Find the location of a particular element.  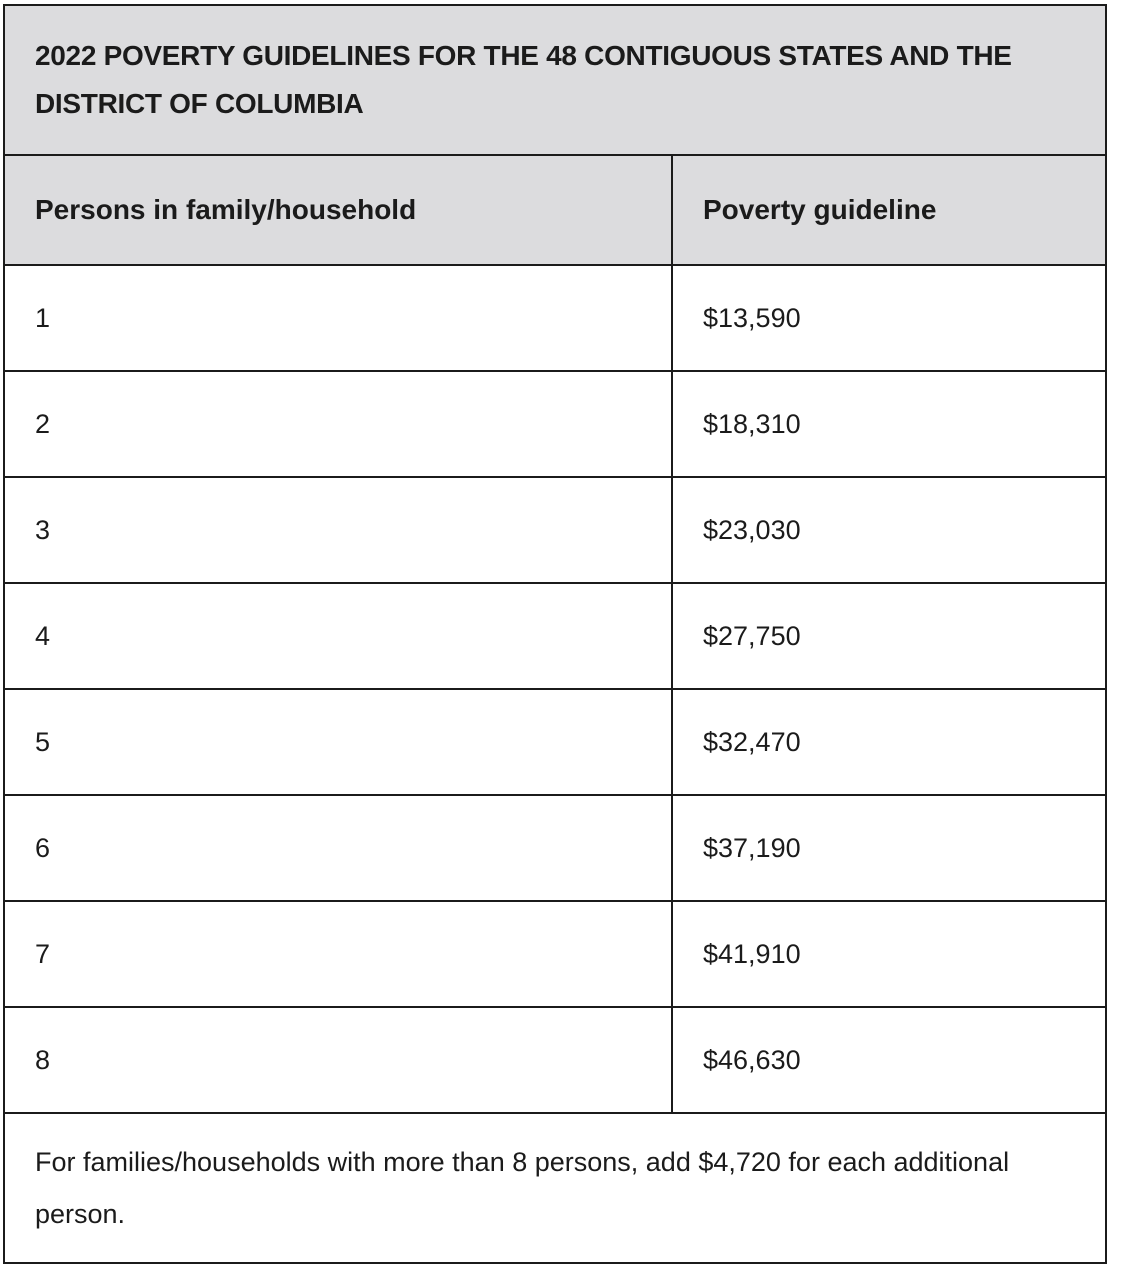

table-row: 3 $23,030 is located at coordinates (555, 531).